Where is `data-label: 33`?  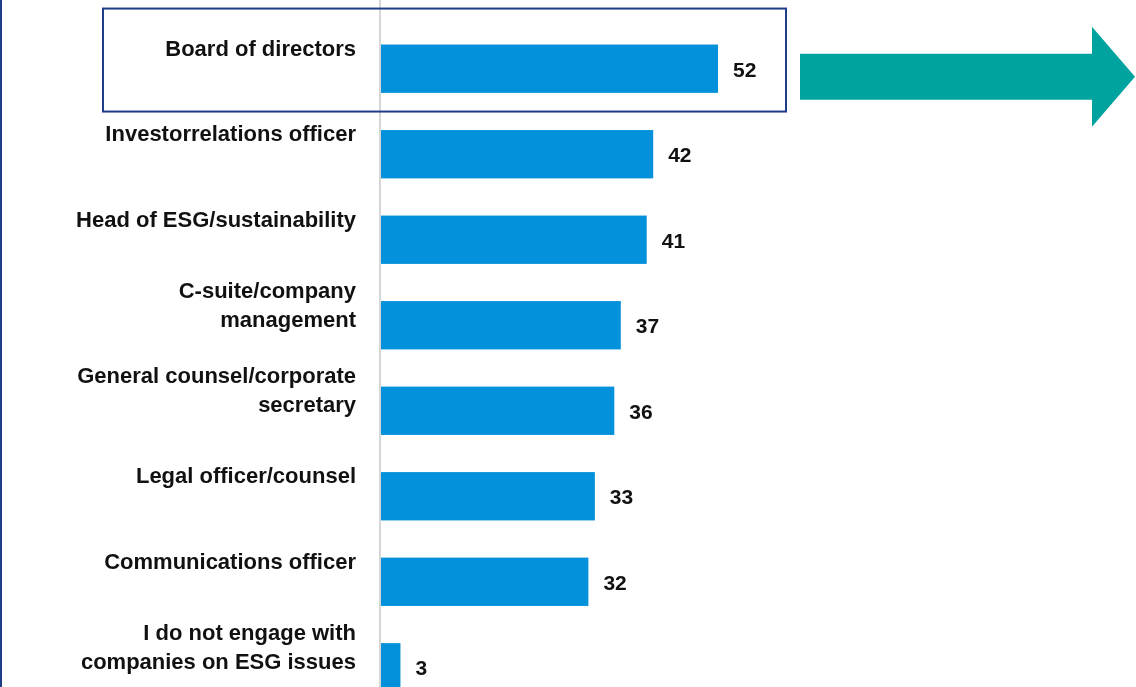
data-label: 33 is located at coordinates (621, 497).